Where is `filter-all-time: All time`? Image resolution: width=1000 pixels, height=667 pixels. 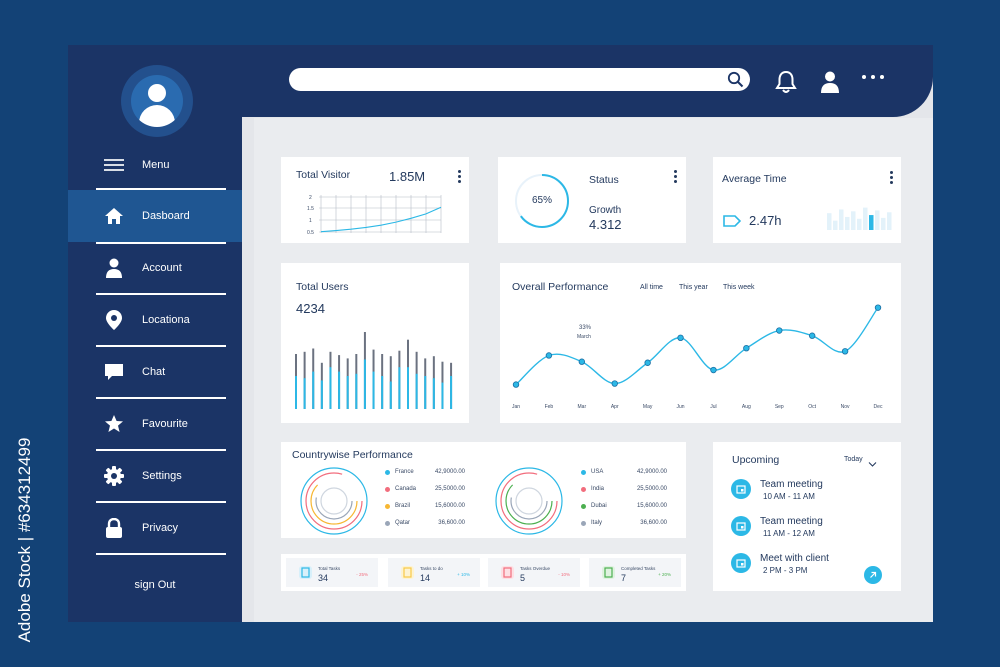
filter-all-time: All time is located at coordinates (651, 287).